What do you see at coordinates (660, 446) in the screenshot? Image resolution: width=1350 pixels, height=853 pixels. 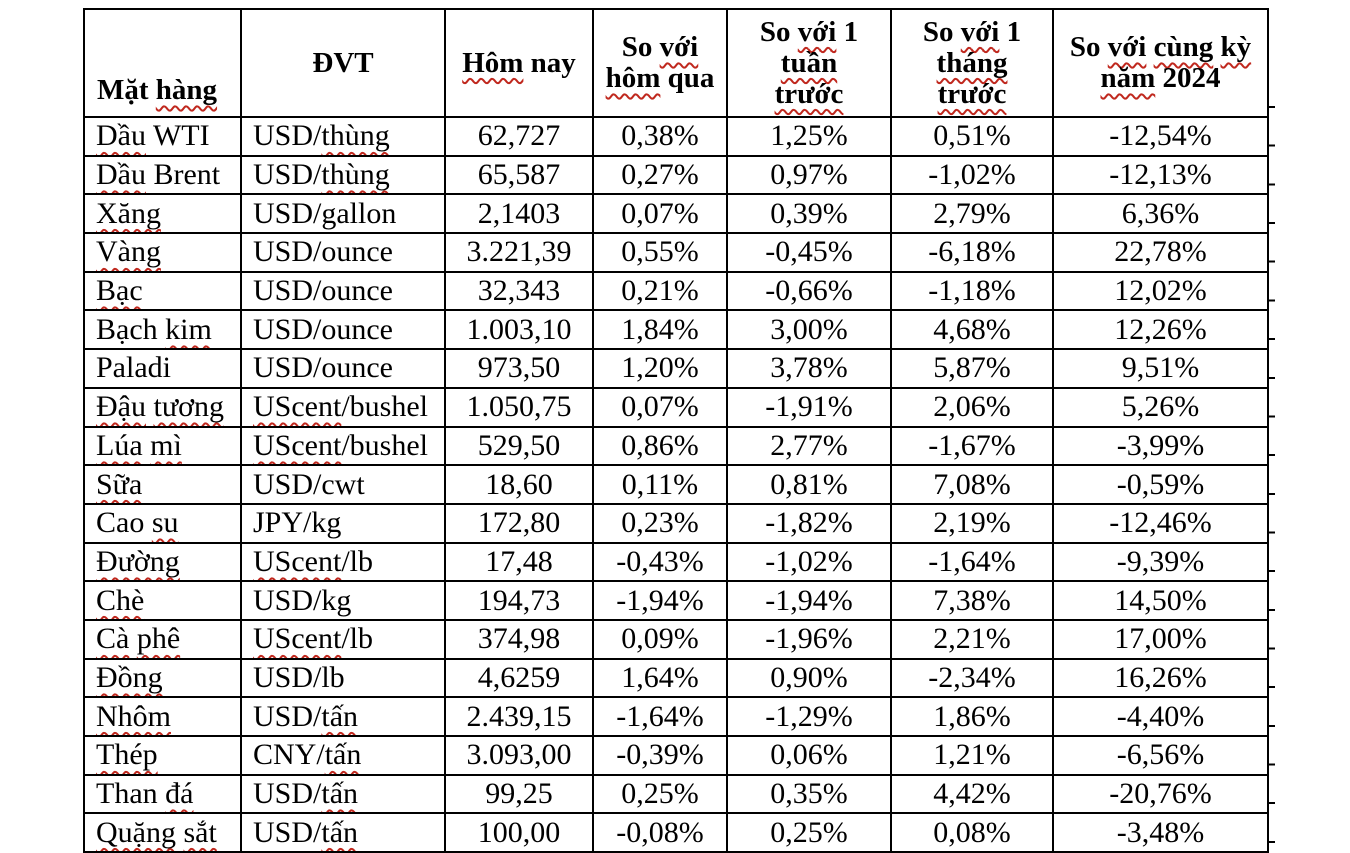 I see `vs-yesterday-cell: 0,86%` at bounding box center [660, 446].